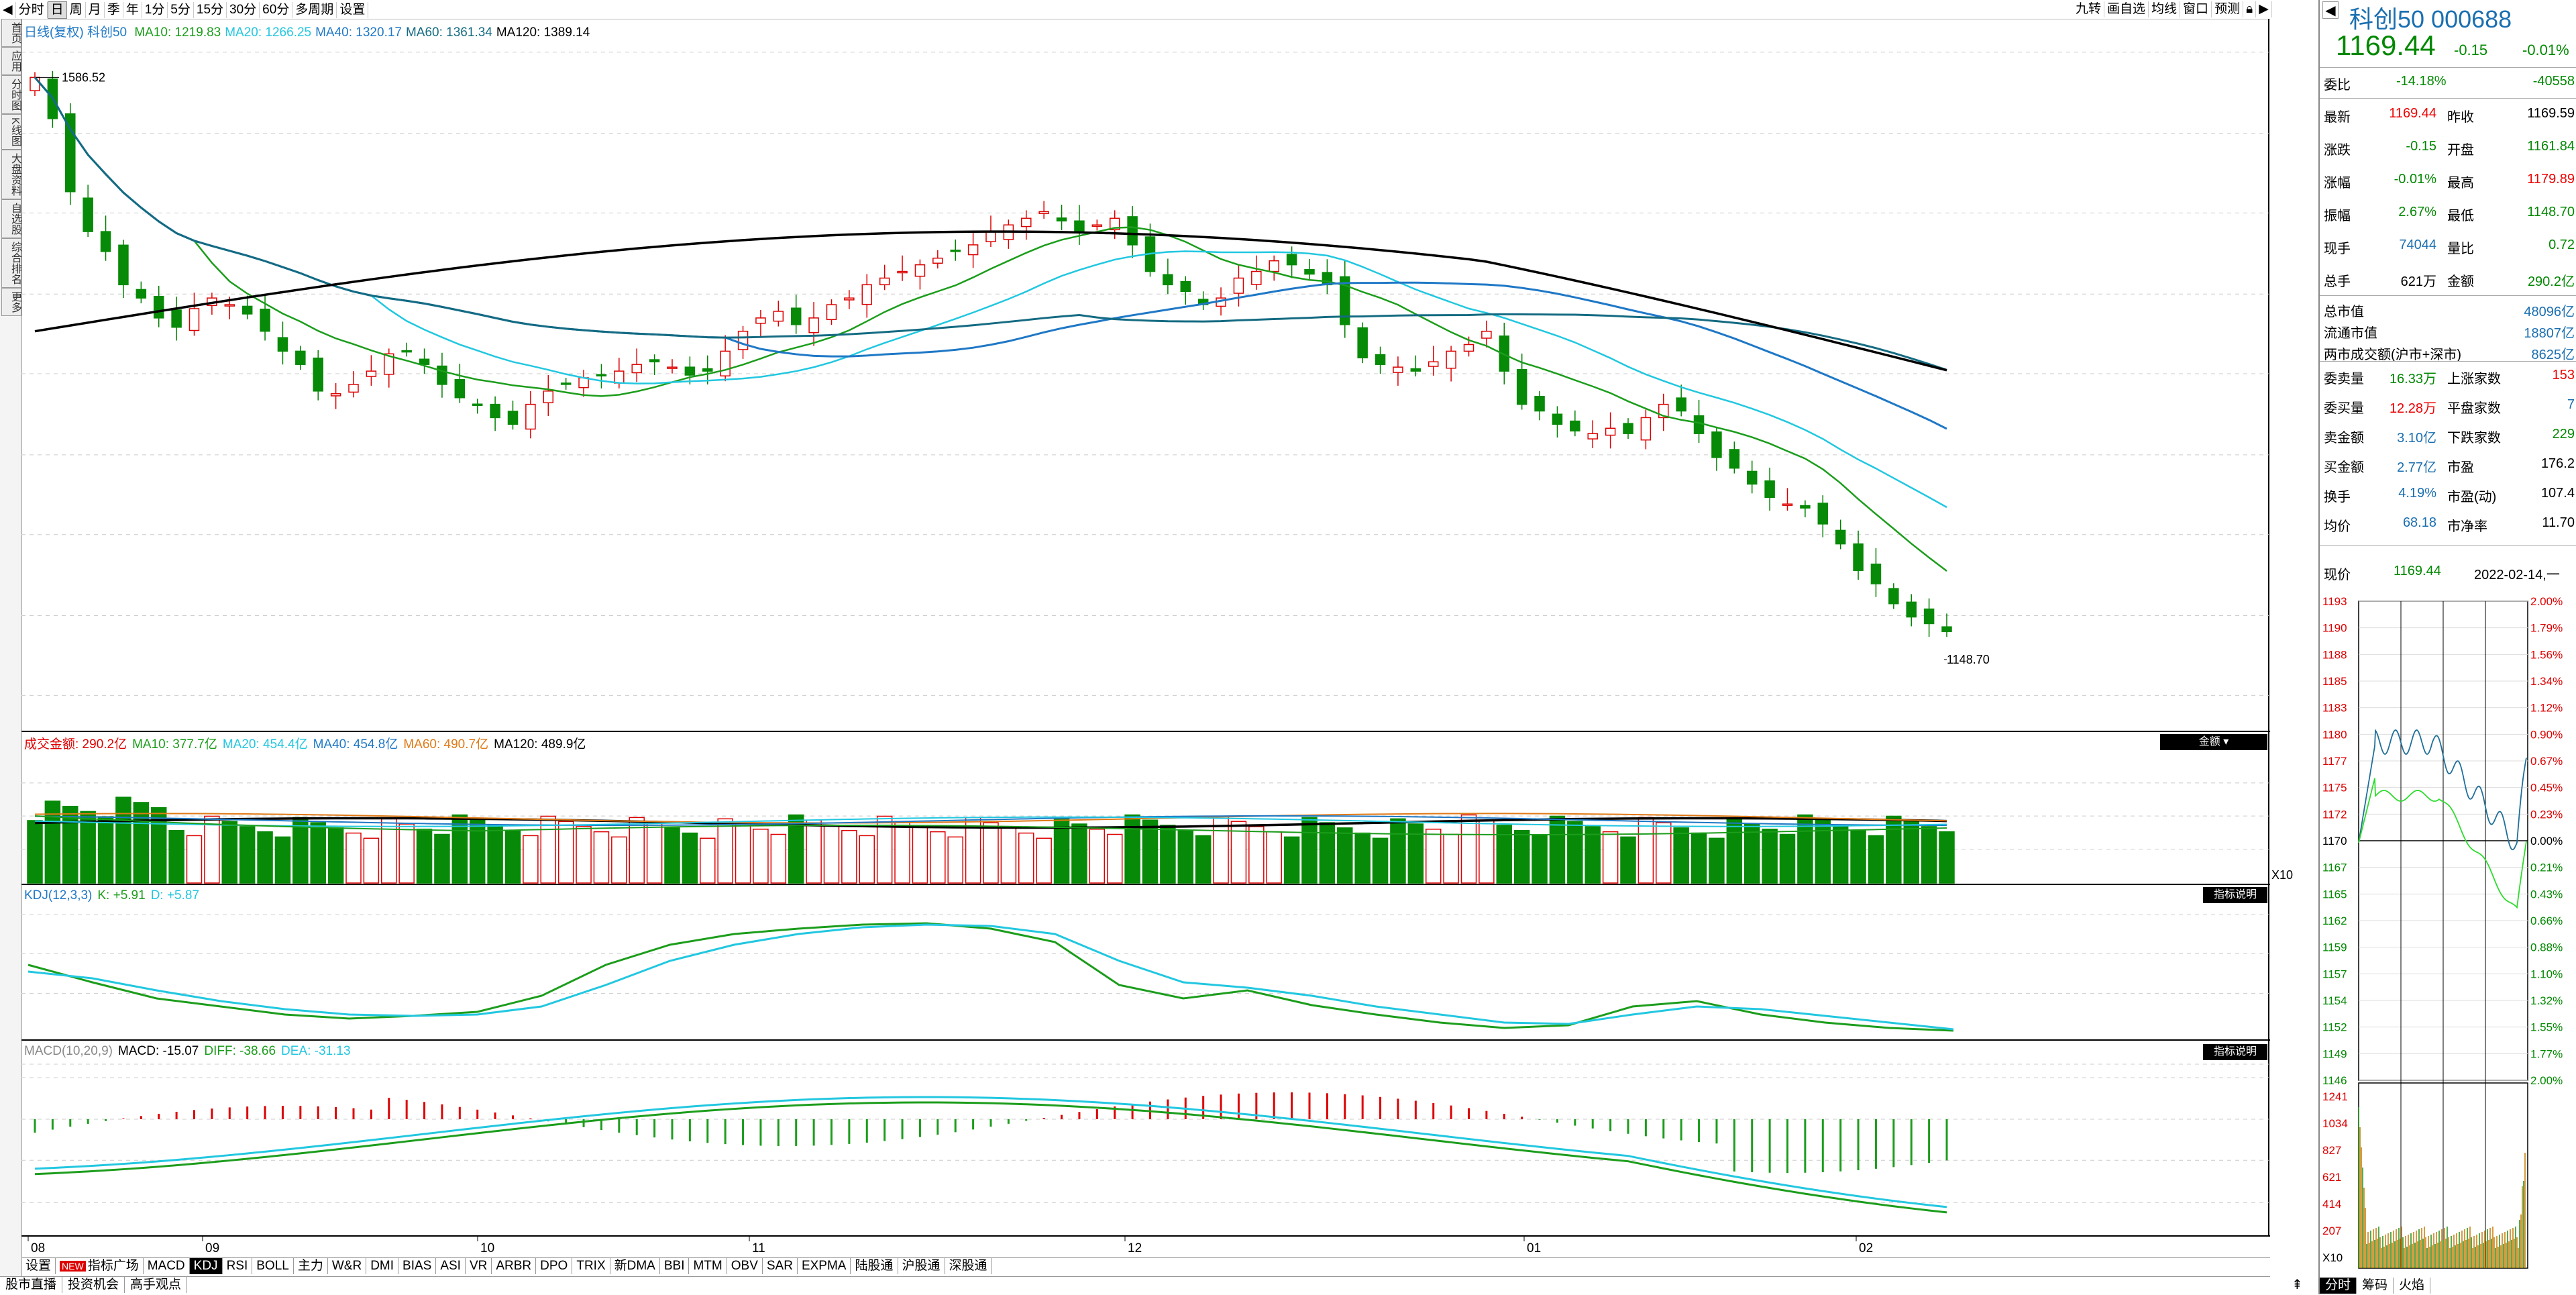 The image size is (2576, 1295). What do you see at coordinates (921, 1266) in the screenshot?
I see `indicator-tab: 沪股通` at bounding box center [921, 1266].